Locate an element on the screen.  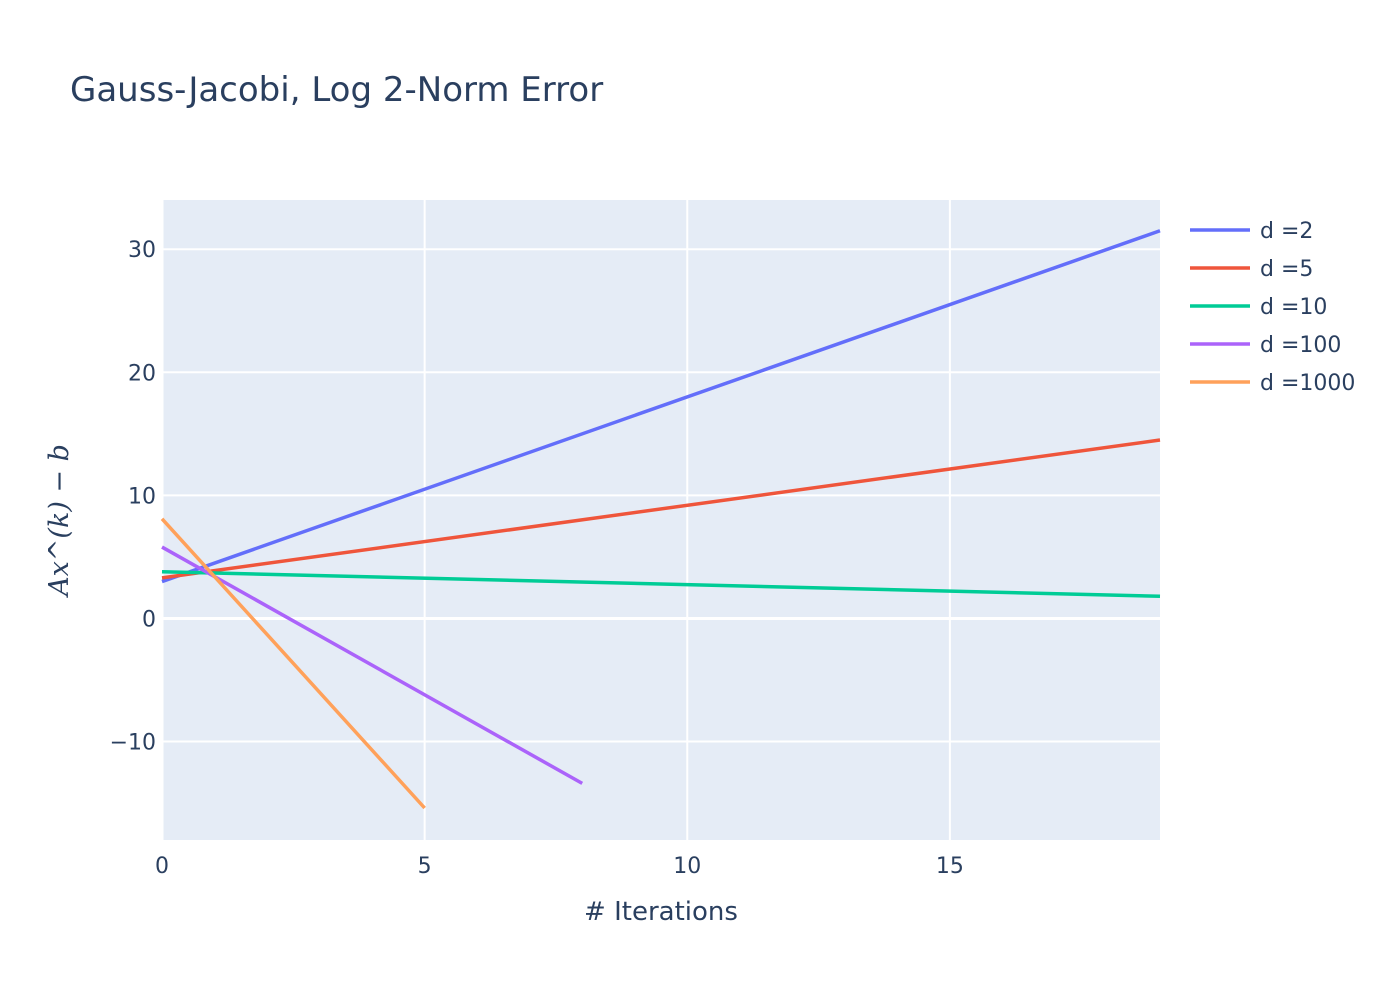
legend-label: d =2 is located at coordinates (1286, 231).